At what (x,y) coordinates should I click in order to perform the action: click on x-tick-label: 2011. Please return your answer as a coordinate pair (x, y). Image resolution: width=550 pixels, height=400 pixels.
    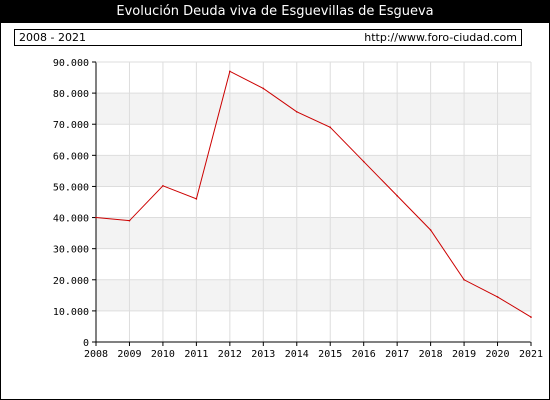
    Looking at the image, I should click on (196, 354).